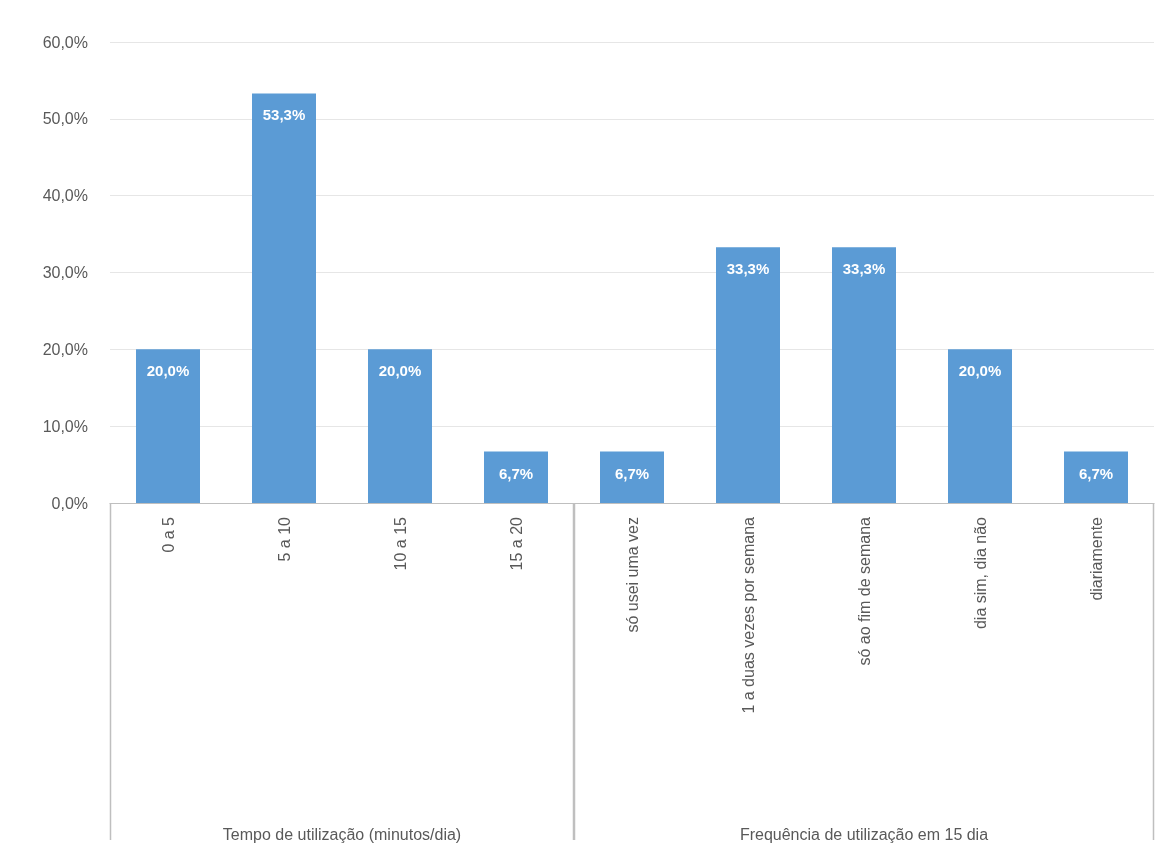  What do you see at coordinates (864, 591) in the screenshot?
I see `x-tick-label: só ao fim de semana` at bounding box center [864, 591].